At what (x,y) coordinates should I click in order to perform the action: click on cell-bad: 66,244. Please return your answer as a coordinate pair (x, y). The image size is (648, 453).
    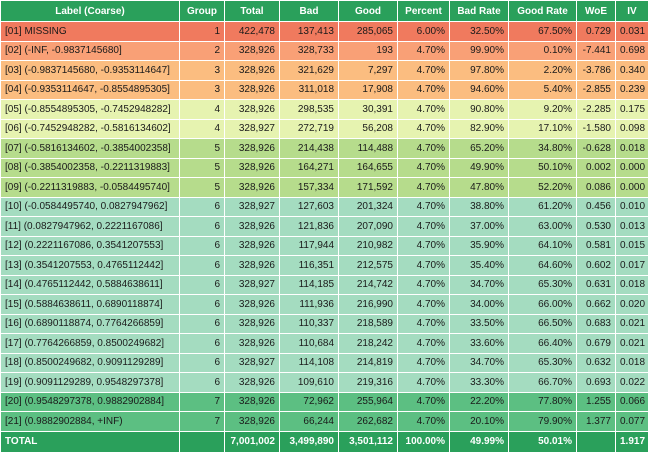
    Looking at the image, I should click on (309, 422).